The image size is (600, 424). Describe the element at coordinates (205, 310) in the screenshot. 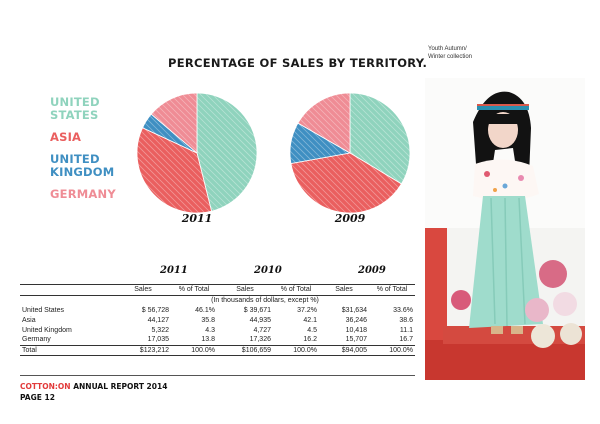

I see `table-cell: 46.1%` at that location.